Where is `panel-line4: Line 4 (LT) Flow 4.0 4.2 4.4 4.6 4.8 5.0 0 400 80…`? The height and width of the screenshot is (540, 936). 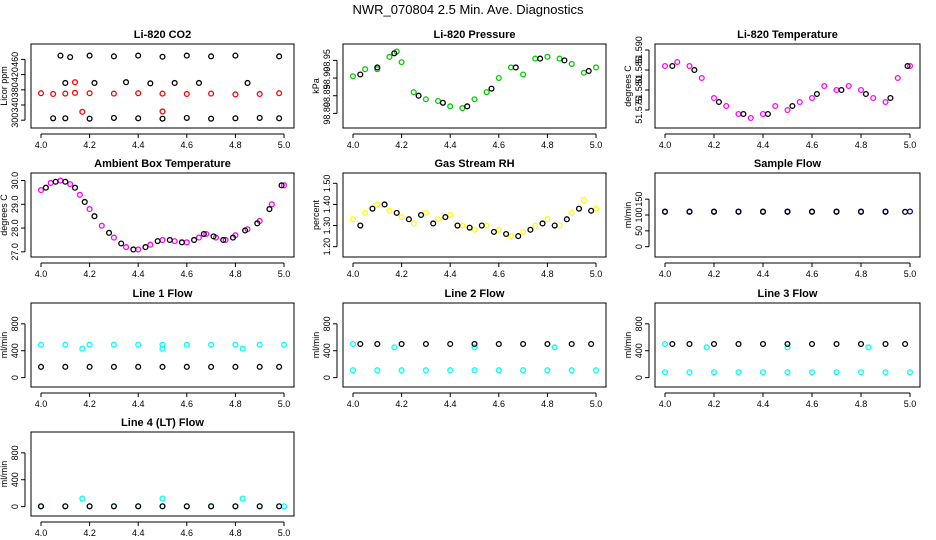 panel-line4: Line 4 (LT) Flow 4.0 4.2 4.4 4.6 4.8 5.0 0 400 80… is located at coordinates (147, 477).